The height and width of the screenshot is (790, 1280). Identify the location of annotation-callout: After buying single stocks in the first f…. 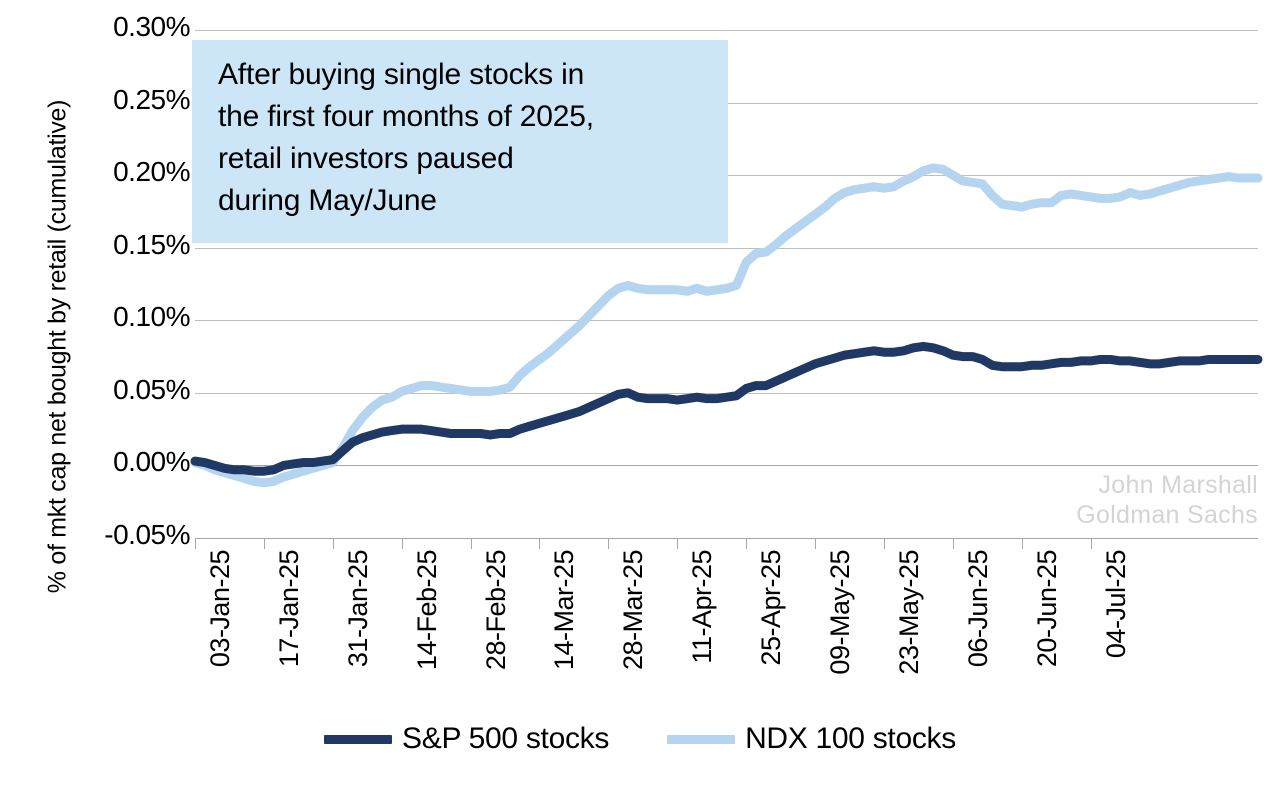
(460, 141).